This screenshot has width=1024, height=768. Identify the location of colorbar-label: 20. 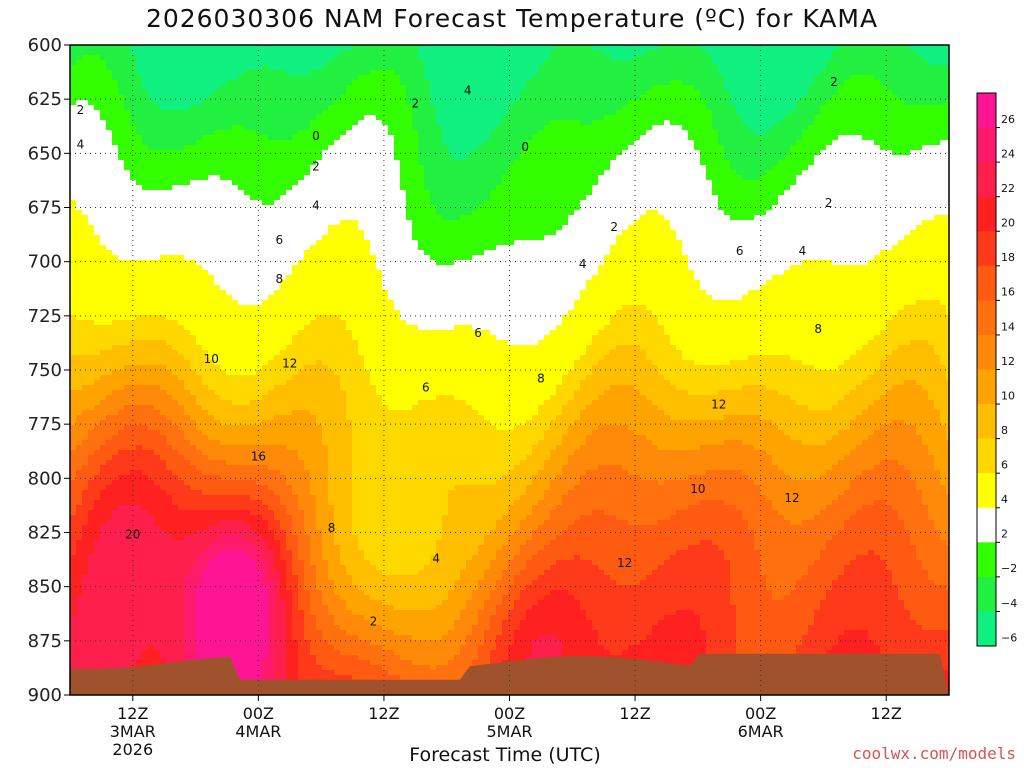
(1008, 223).